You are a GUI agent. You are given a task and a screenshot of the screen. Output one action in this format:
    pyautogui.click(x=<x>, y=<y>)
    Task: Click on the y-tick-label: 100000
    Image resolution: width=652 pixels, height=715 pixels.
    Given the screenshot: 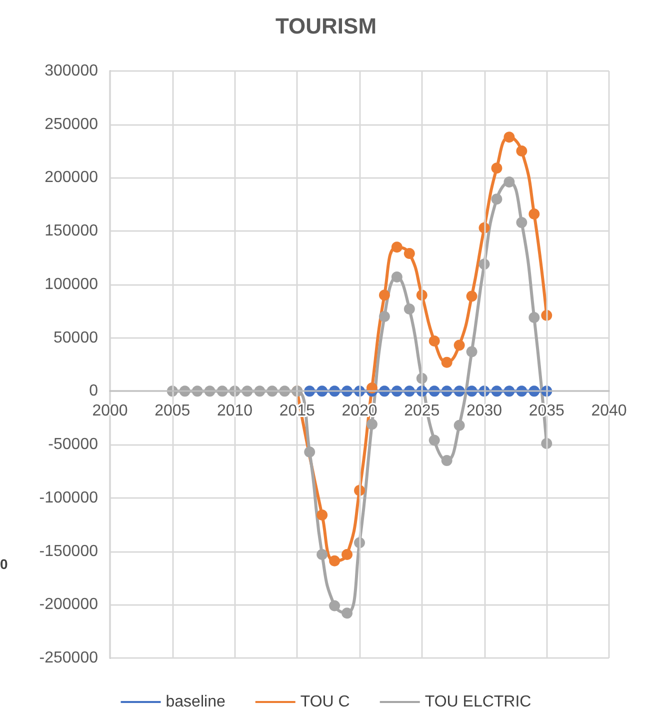 What is the action you would take?
    pyautogui.click(x=71, y=284)
    